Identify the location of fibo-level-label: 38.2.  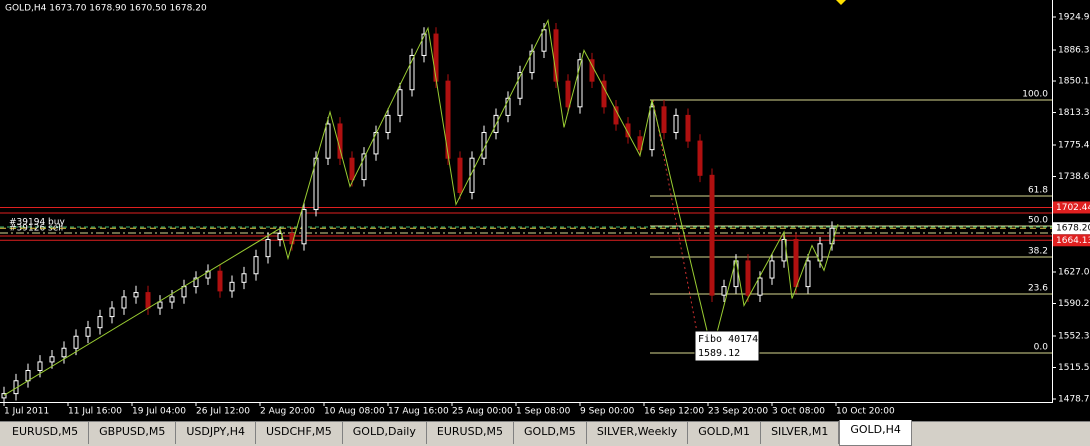
(1038, 251).